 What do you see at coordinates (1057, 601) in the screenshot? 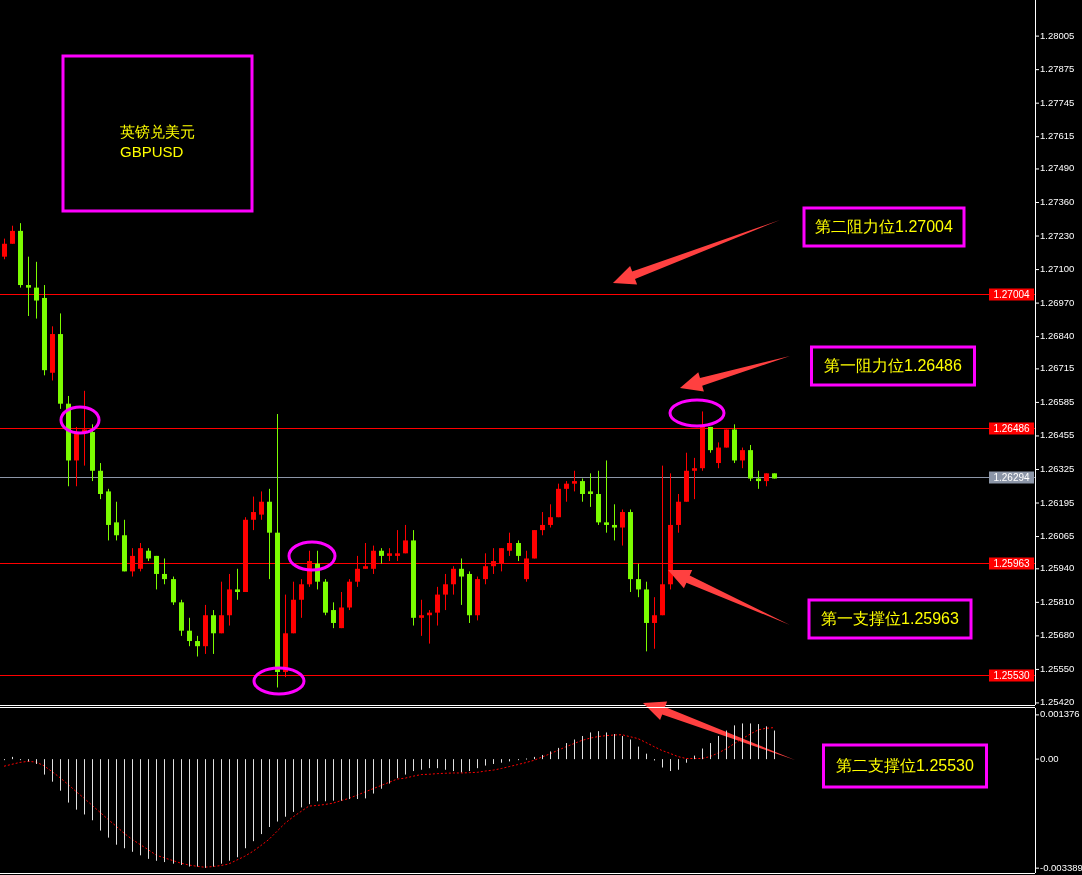
I see `y-tick-label: 1.25810` at bounding box center [1057, 601].